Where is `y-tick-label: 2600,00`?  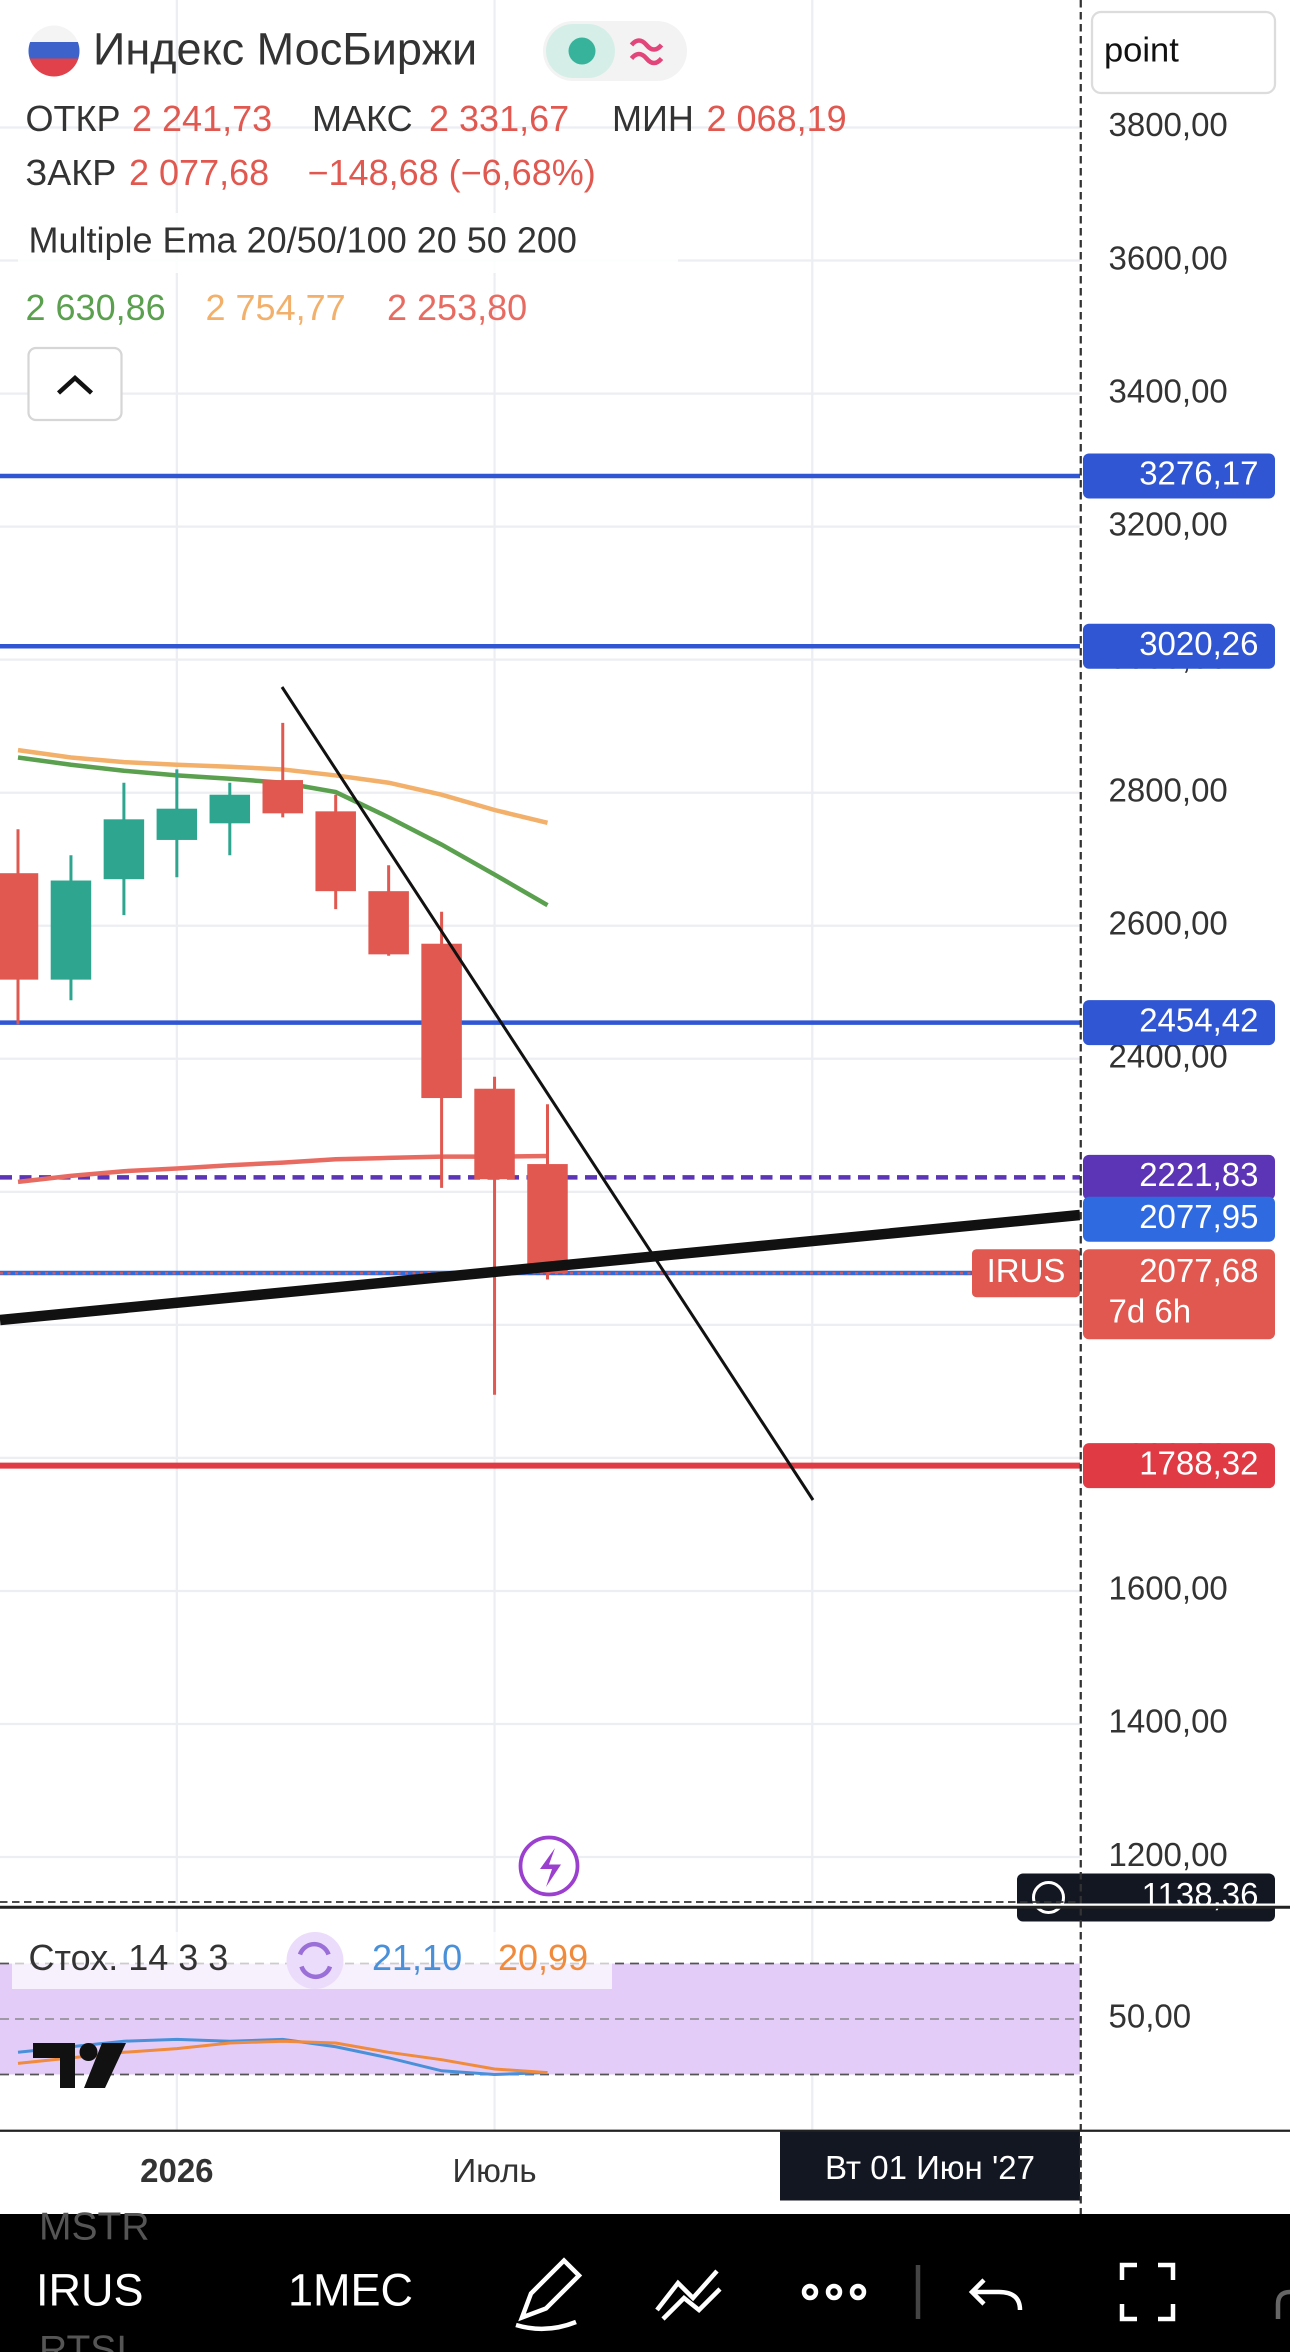 y-tick-label: 2600,00 is located at coordinates (1168, 922).